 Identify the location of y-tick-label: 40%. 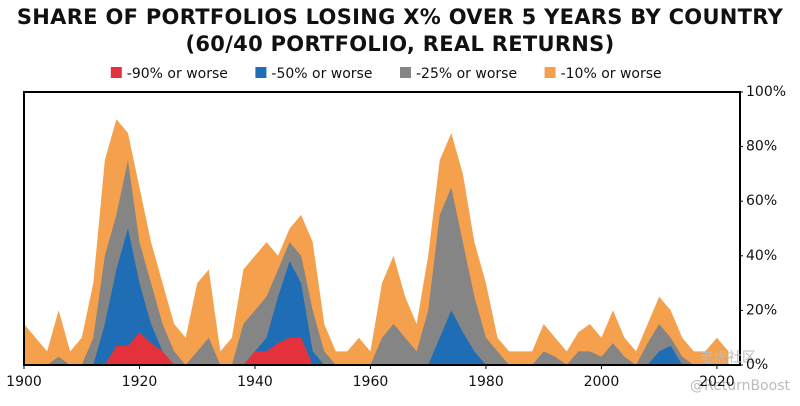
(761, 256).